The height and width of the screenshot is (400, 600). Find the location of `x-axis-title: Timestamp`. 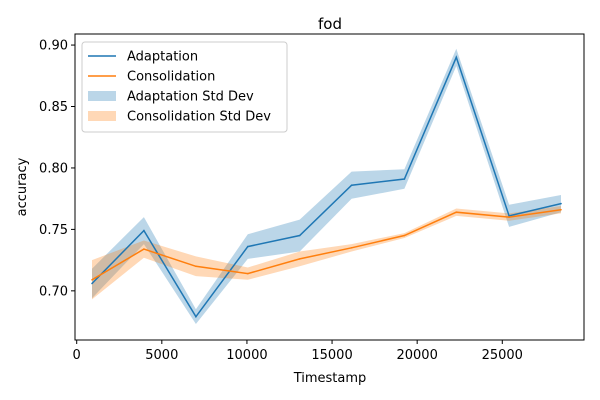

x-axis-title: Timestamp is located at coordinates (330, 378).